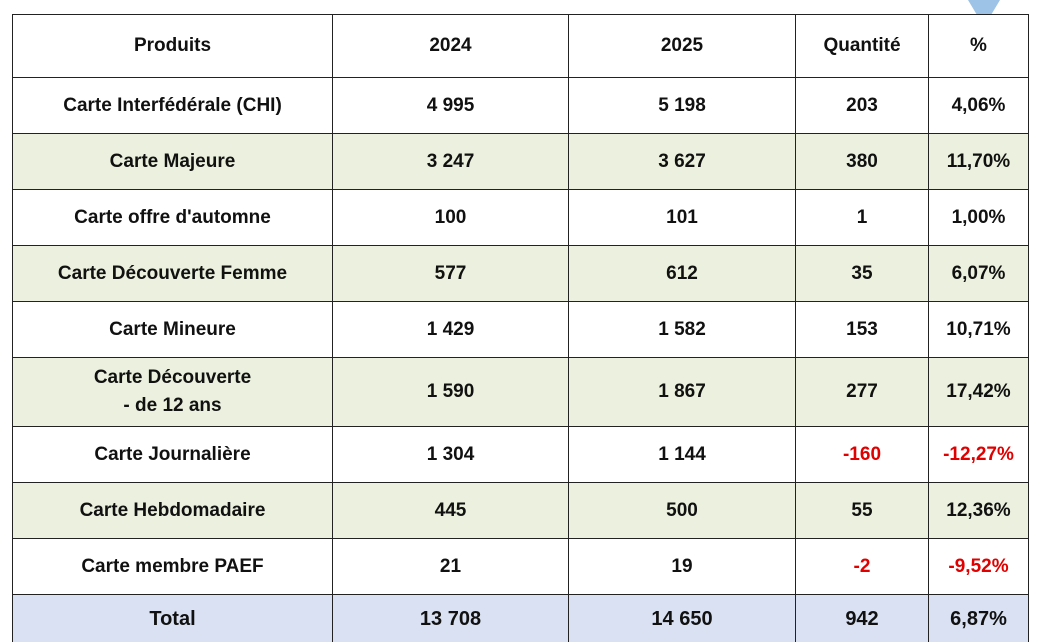 Image resolution: width=1041 pixels, height=642 pixels. What do you see at coordinates (978, 161) in the screenshot?
I see `cell: 11,70%` at bounding box center [978, 161].